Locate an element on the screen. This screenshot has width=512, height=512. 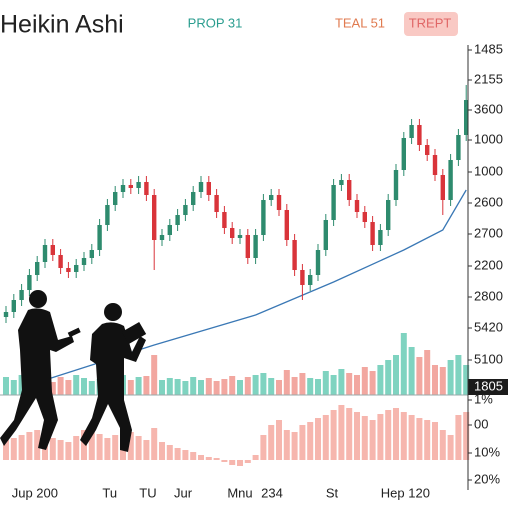
y-tick-label: 3600 is located at coordinates (488, 108).